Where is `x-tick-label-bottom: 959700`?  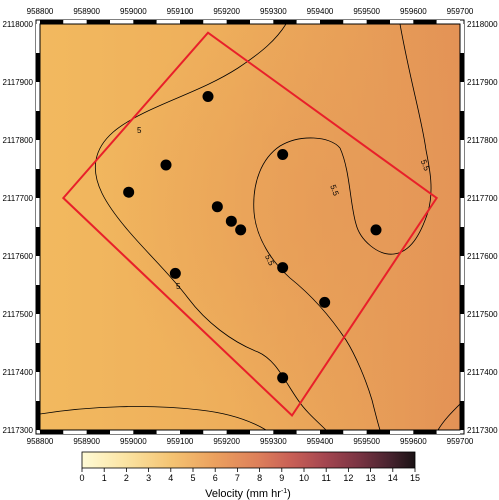 x-tick-label-bottom: 959700 is located at coordinates (460, 441).